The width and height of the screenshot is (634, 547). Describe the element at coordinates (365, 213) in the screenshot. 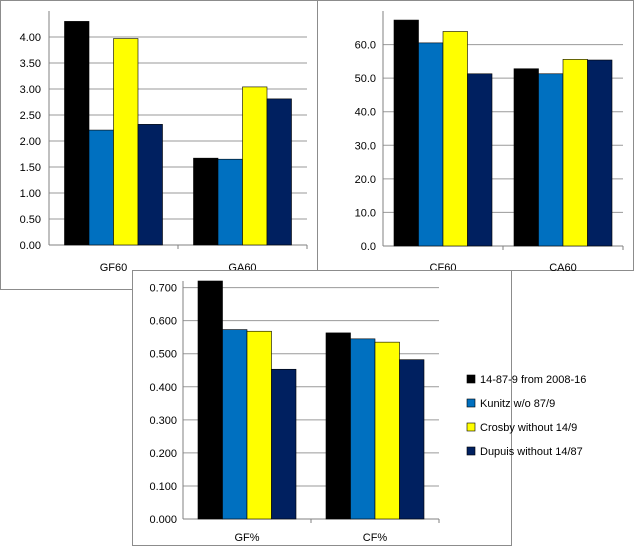

I see `y-tick-label: 10.0` at that location.